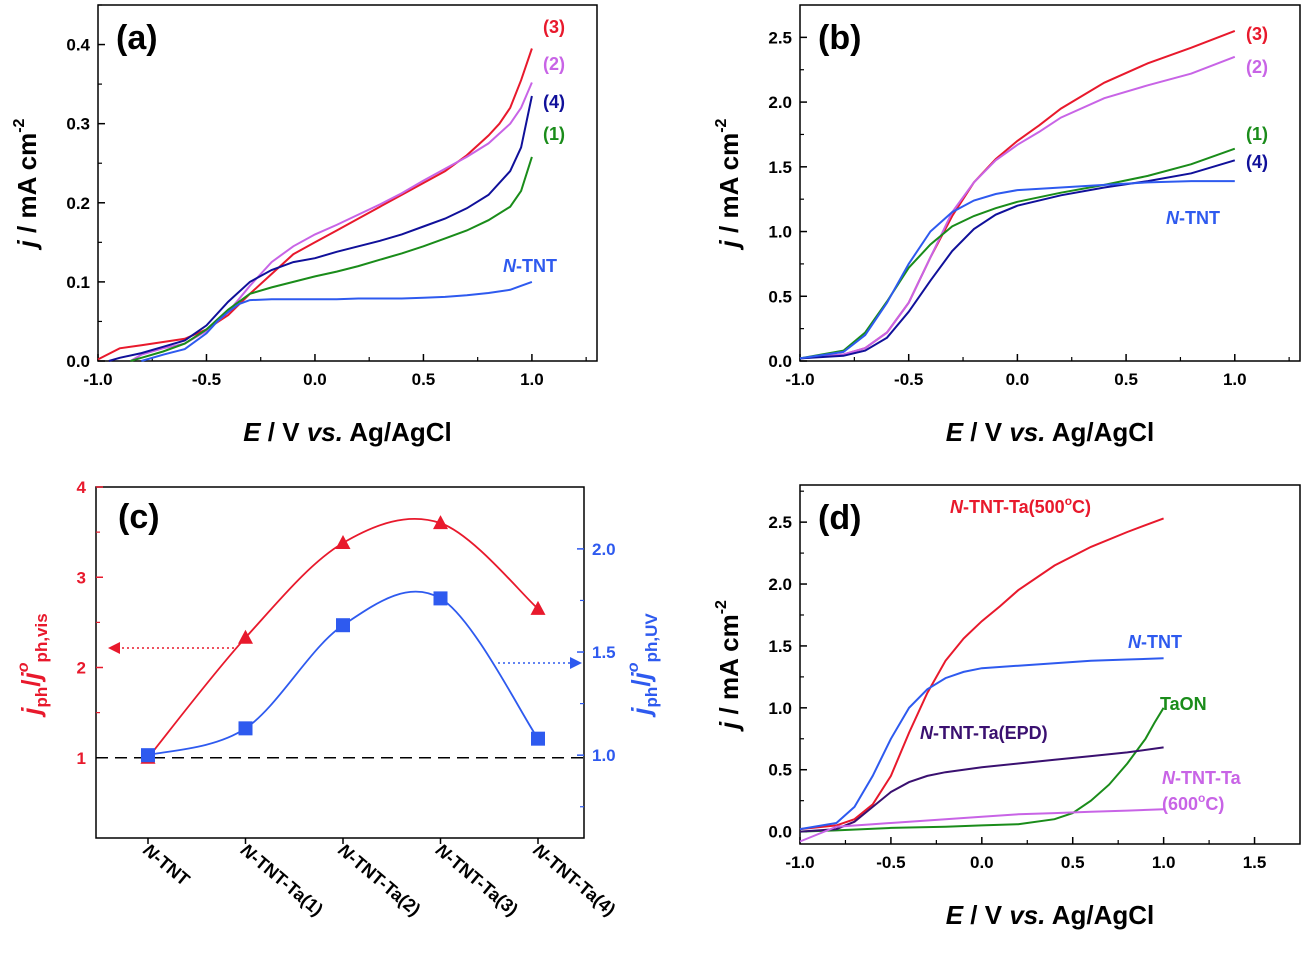  What do you see at coordinates (1183, 704) in the screenshot?
I see `series-label: TaON` at bounding box center [1183, 704].